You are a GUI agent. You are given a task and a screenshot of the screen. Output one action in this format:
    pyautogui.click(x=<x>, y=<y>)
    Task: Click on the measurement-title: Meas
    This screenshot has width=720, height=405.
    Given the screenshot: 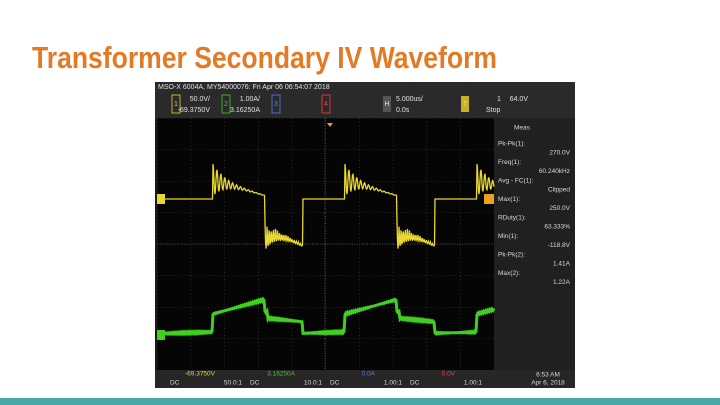 What is the action you would take?
    pyautogui.click(x=522, y=128)
    